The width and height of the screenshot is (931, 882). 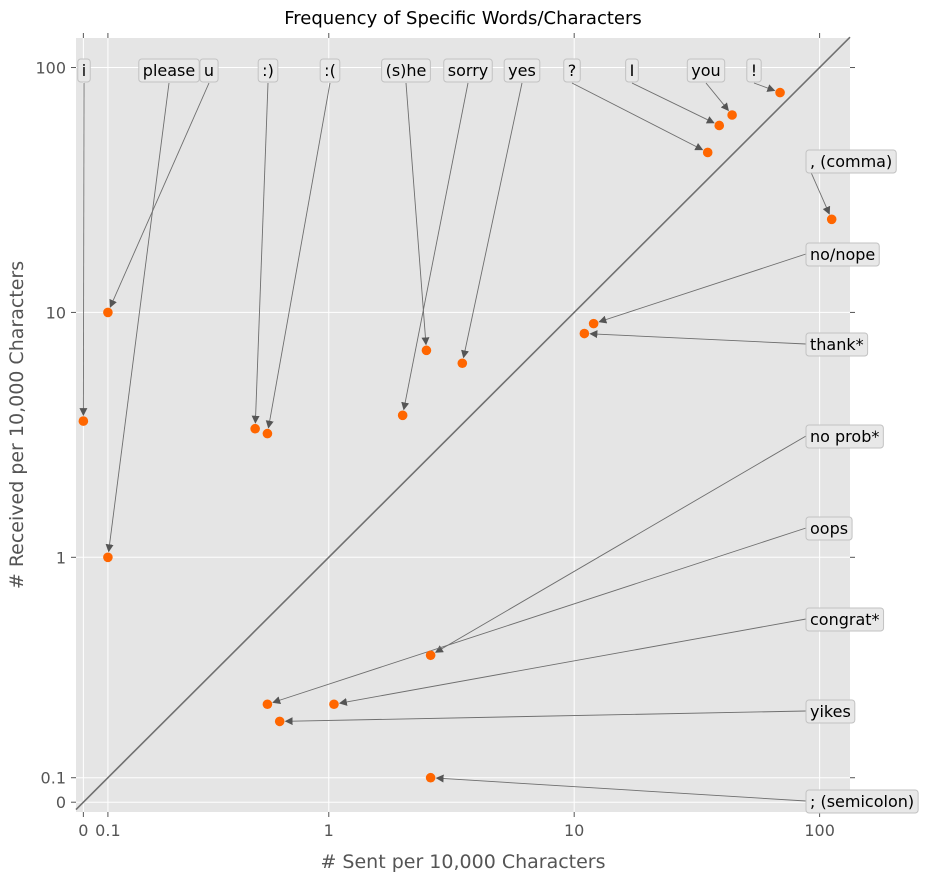 I want to click on annotation-text: oops, so click(x=829, y=528).